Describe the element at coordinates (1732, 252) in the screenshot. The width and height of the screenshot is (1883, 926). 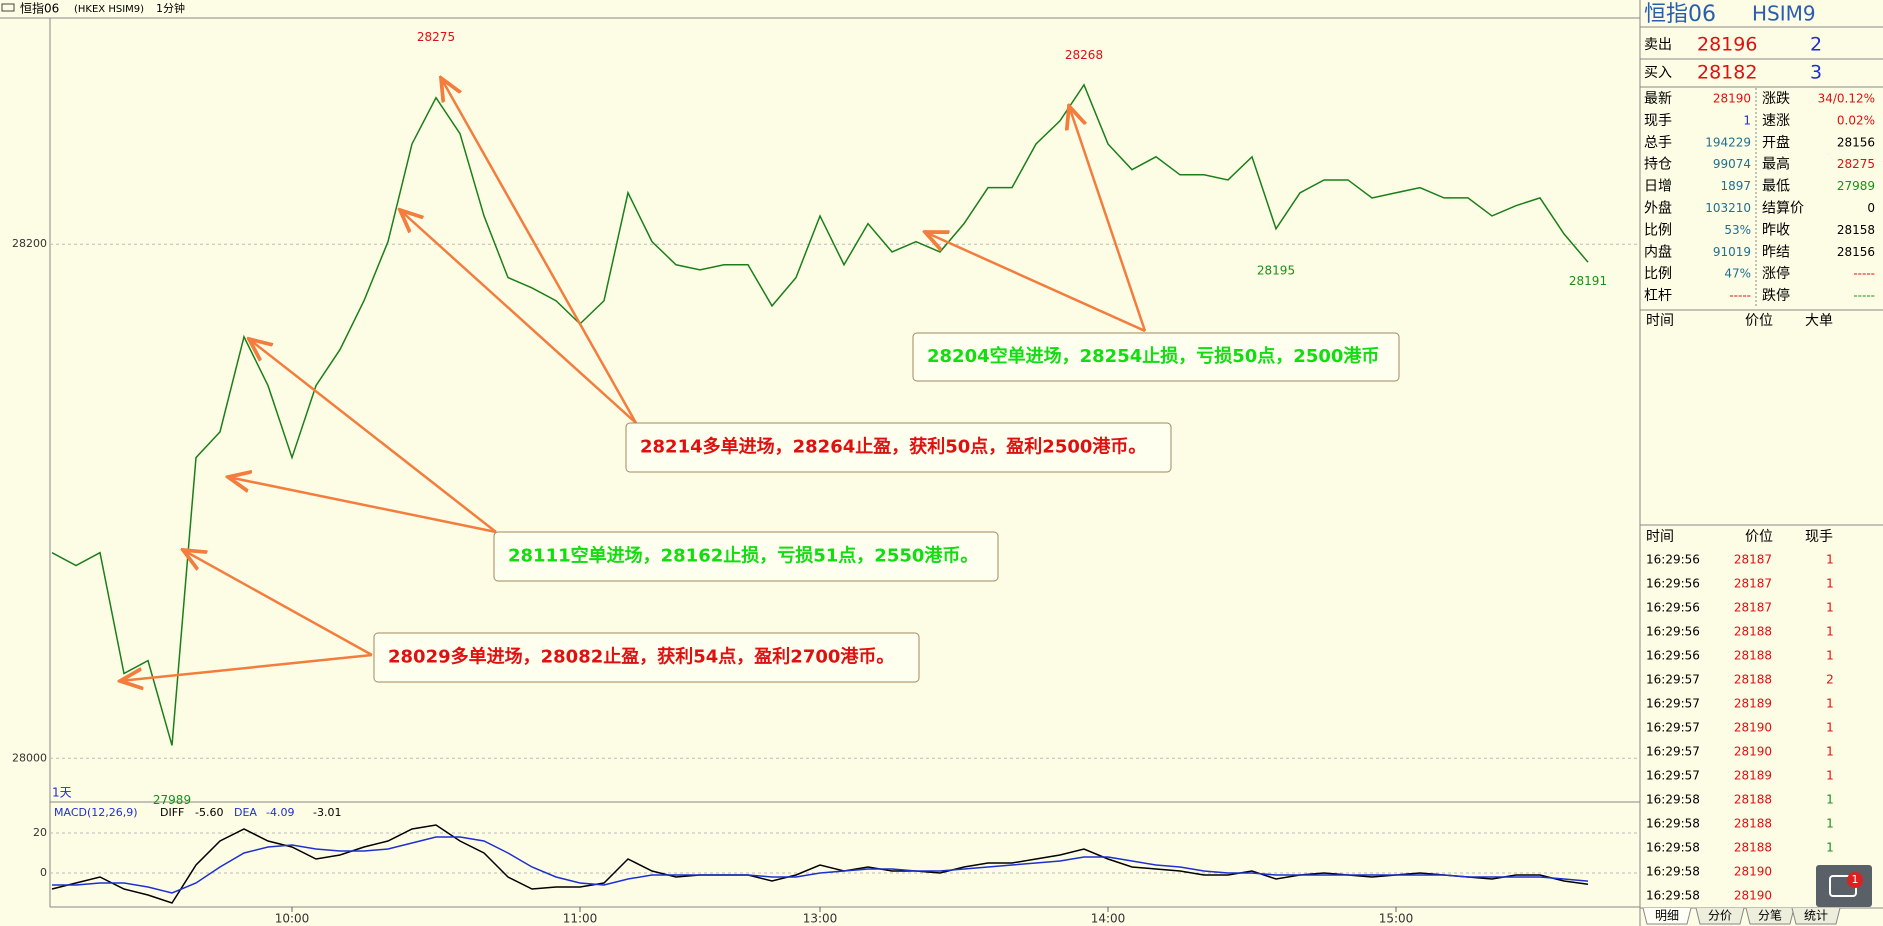
I see `quote-value: 91019` at that location.